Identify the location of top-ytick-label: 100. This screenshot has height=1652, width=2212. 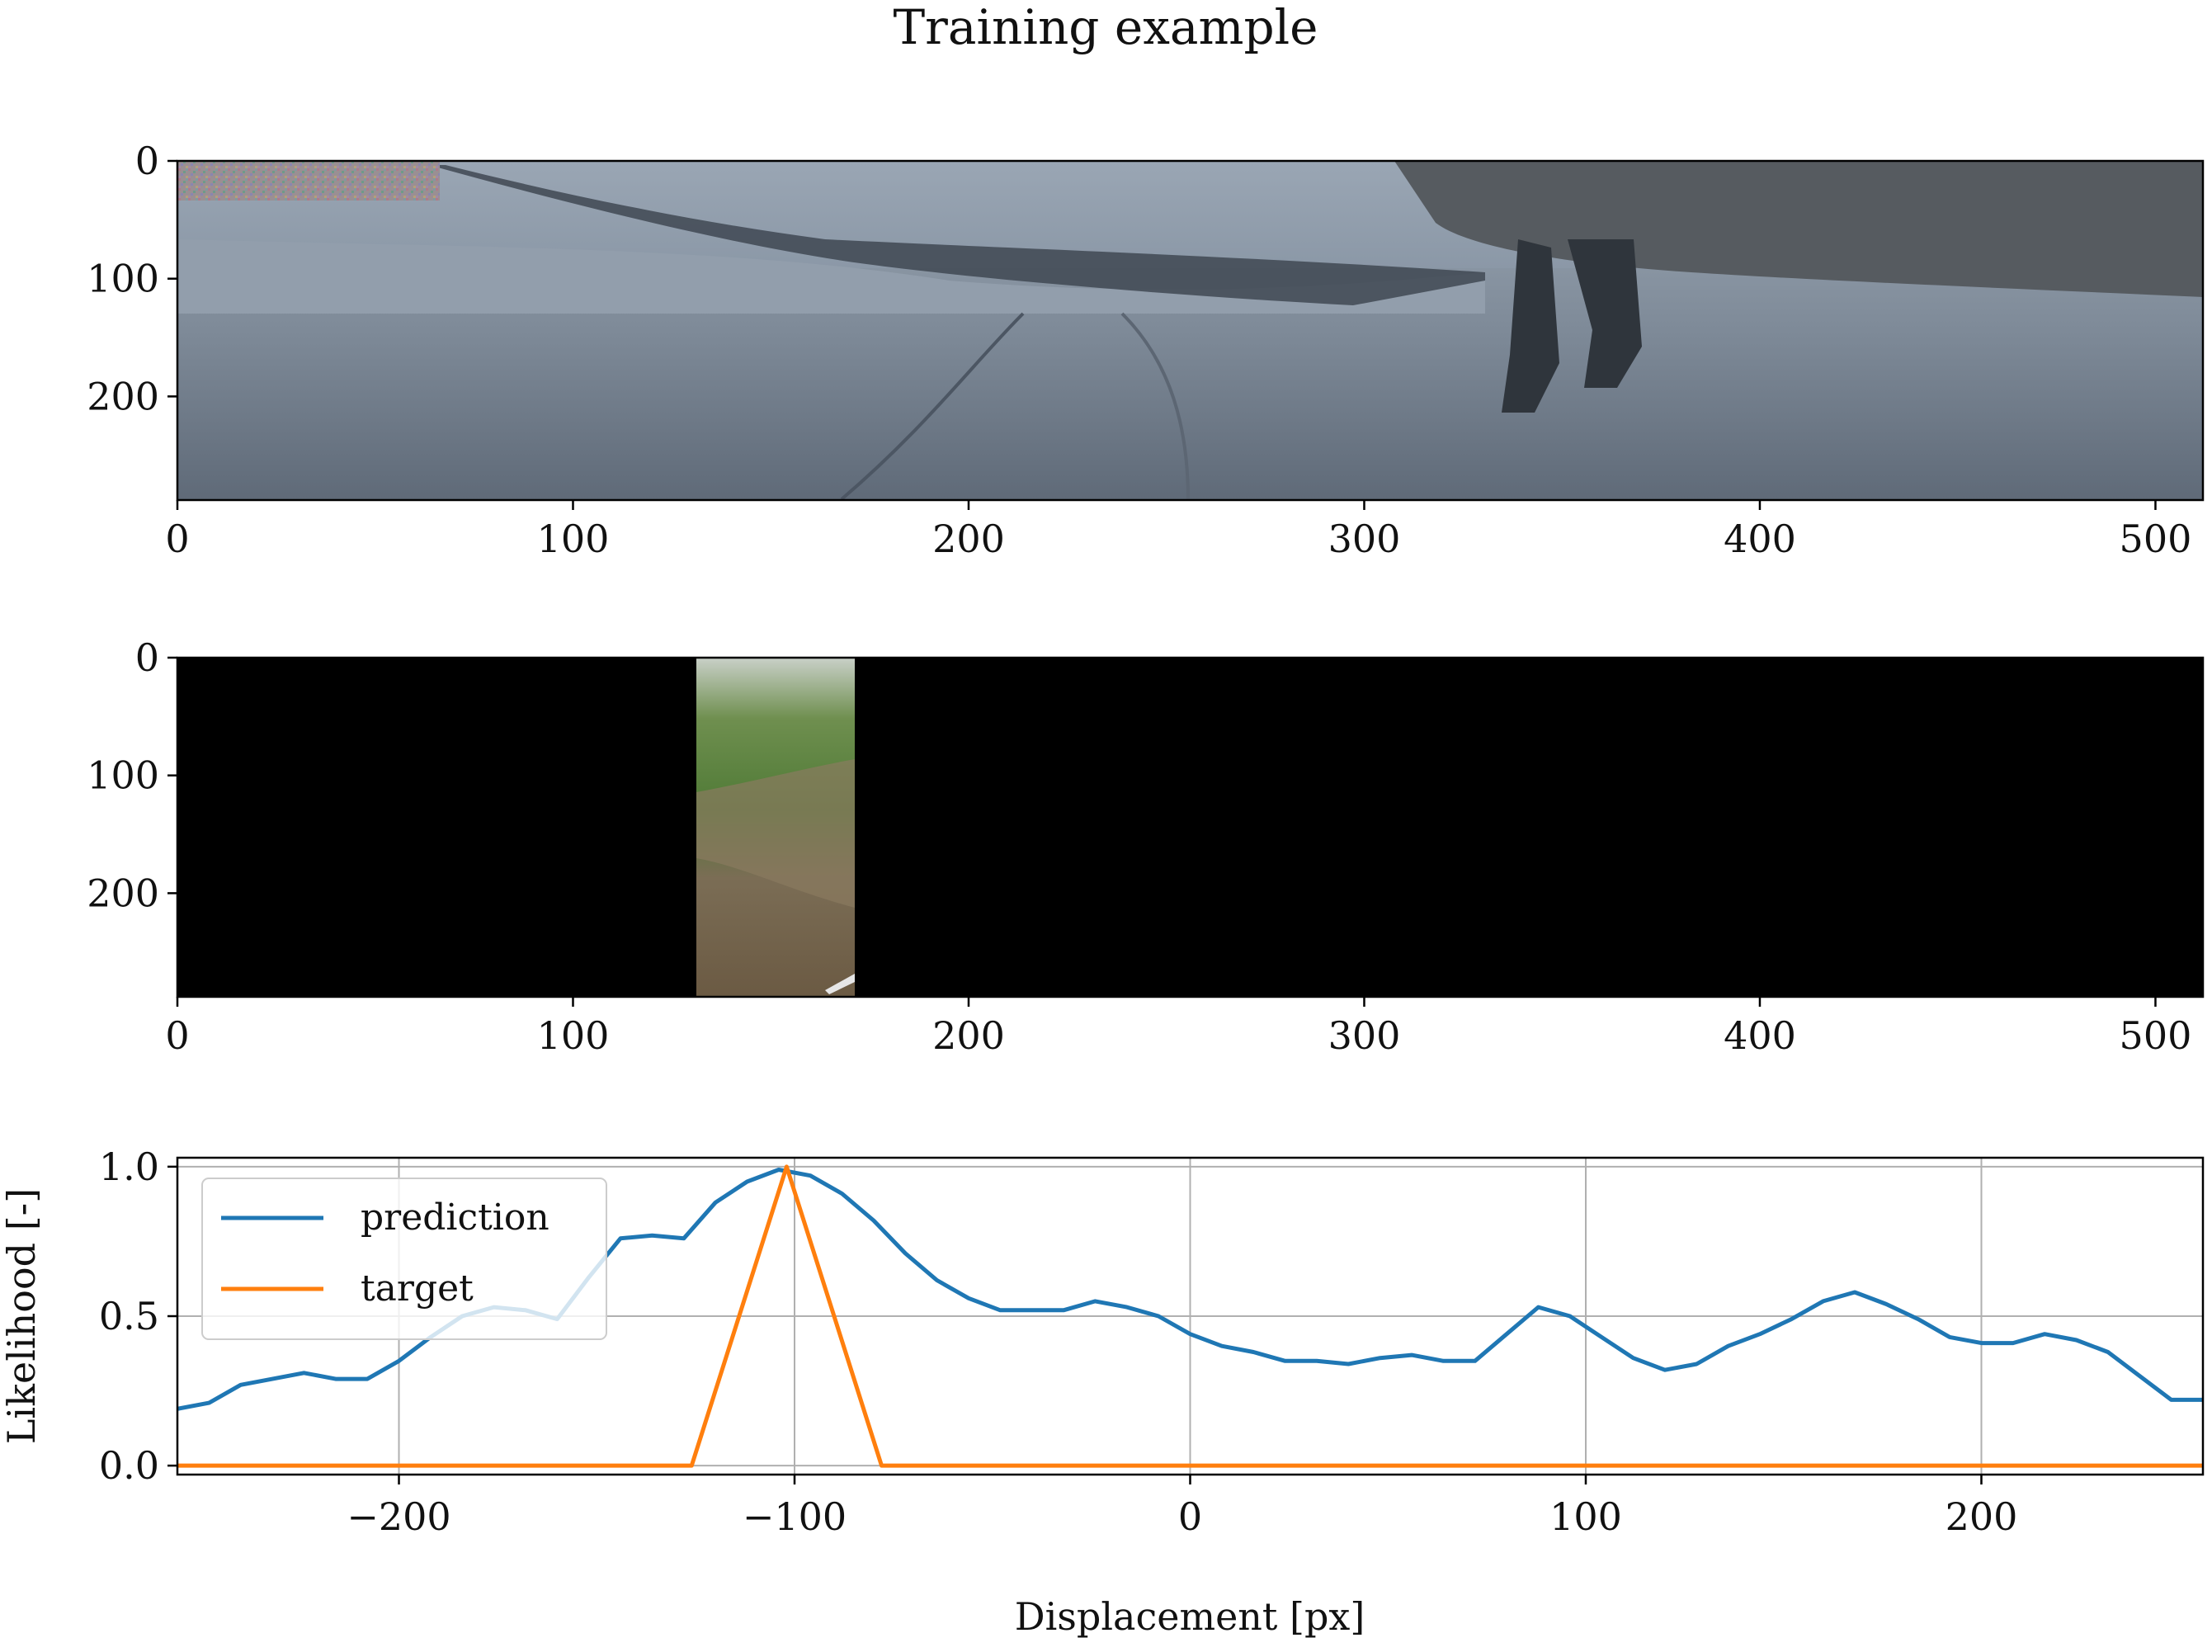
(123, 279).